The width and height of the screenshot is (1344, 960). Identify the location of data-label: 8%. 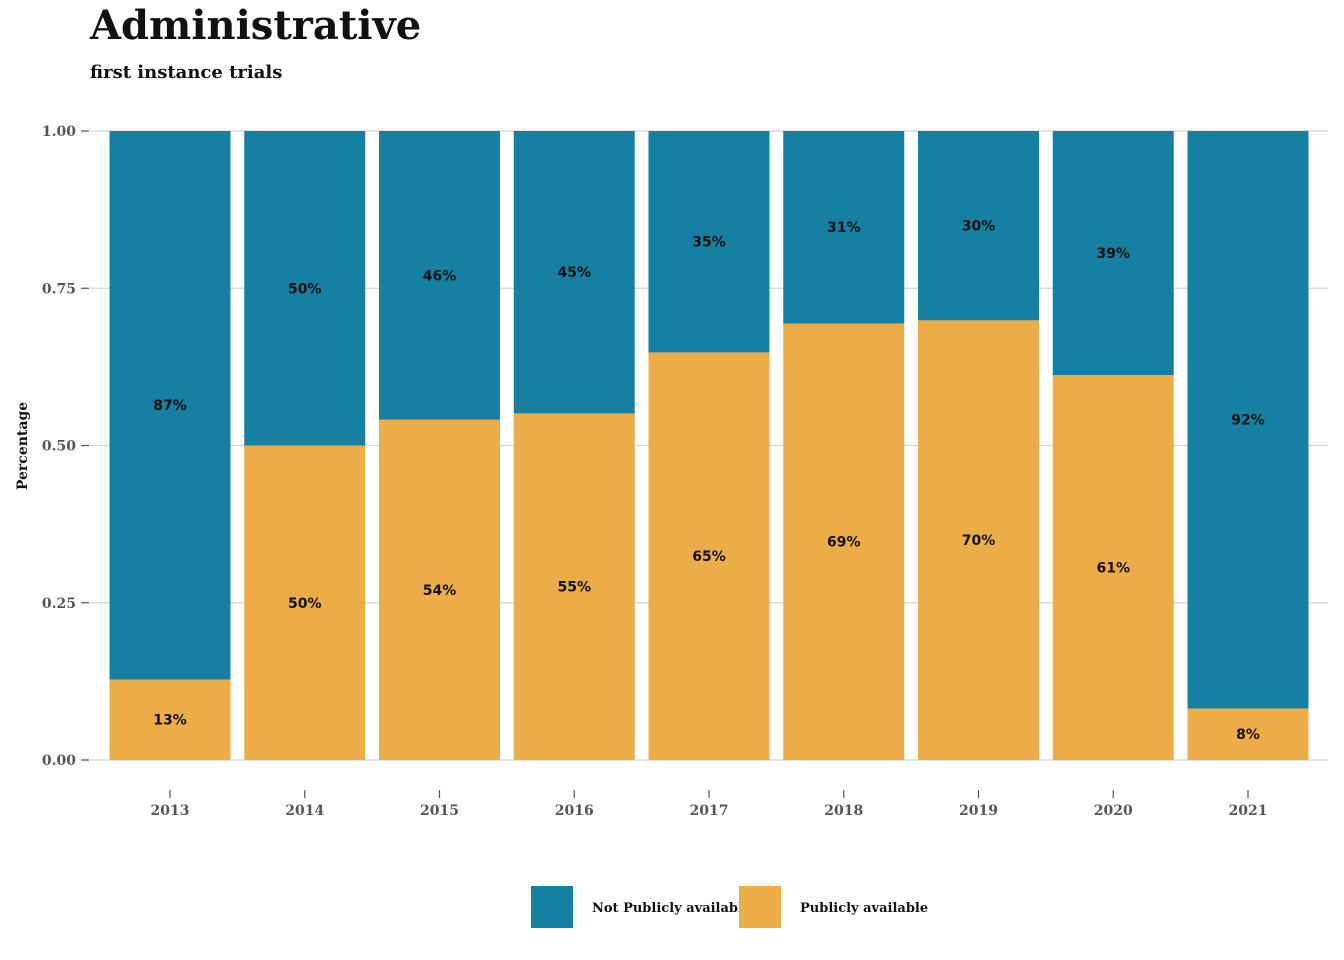
(1248, 735).